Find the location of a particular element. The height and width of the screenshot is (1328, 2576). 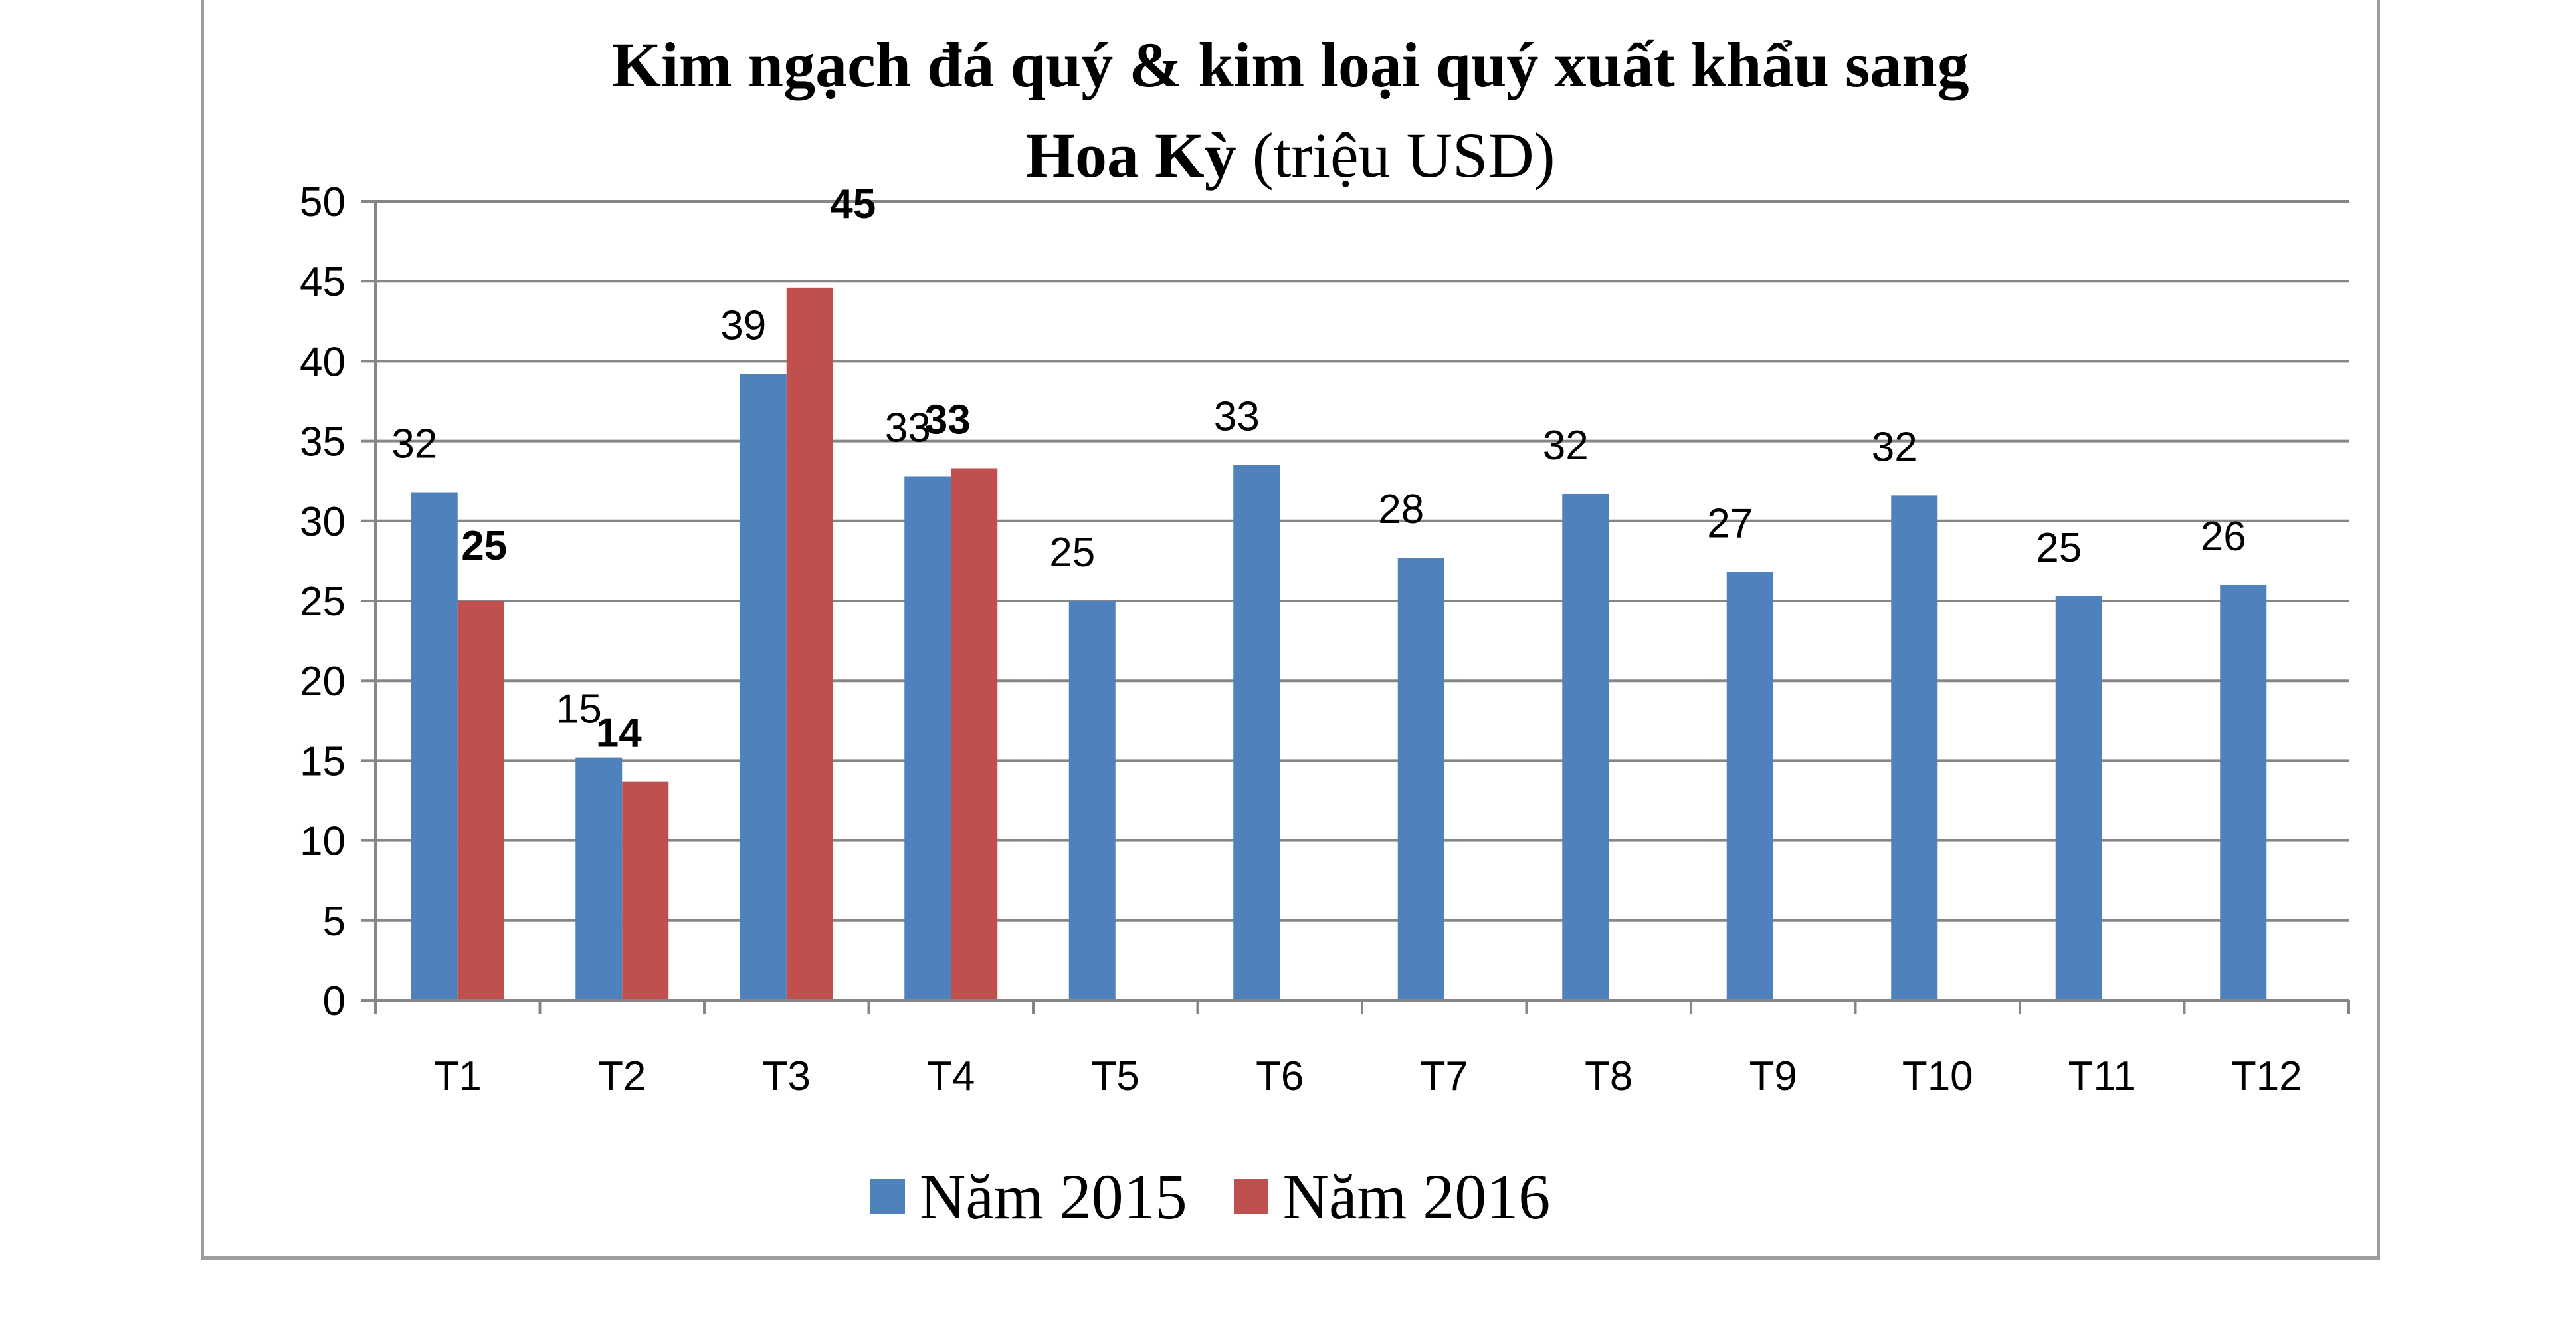

y-tick-label: 30 is located at coordinates (323, 522).